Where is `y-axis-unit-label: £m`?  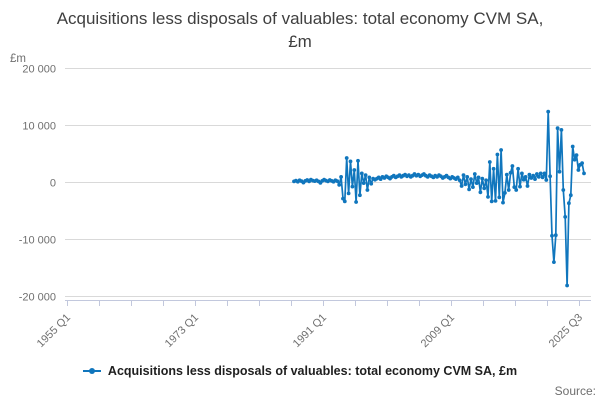
y-axis-unit-label: £m is located at coordinates (18, 59).